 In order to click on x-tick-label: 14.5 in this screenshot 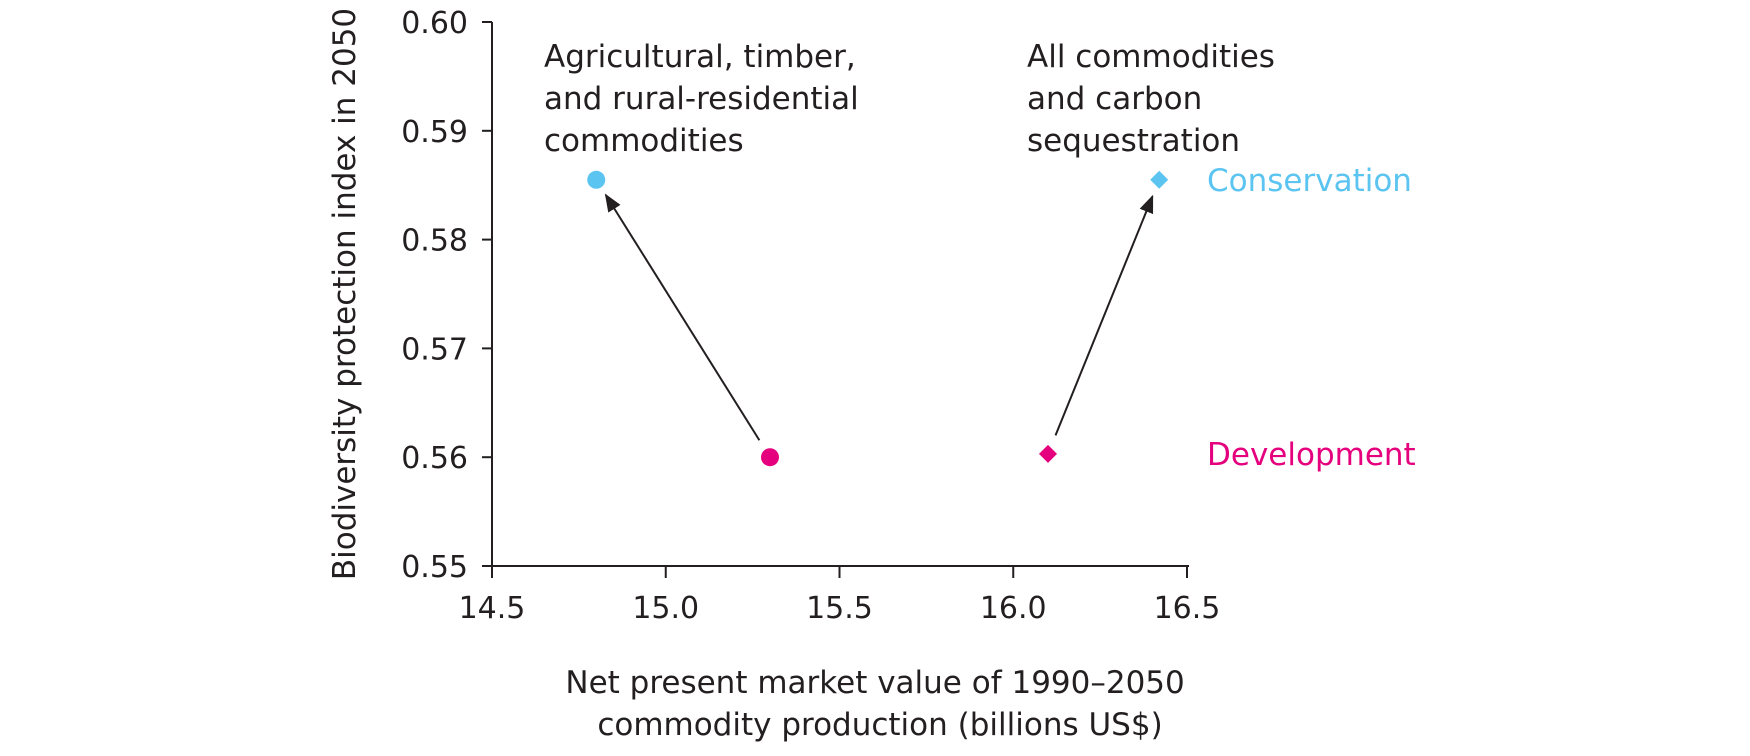, I will do `click(492, 608)`.